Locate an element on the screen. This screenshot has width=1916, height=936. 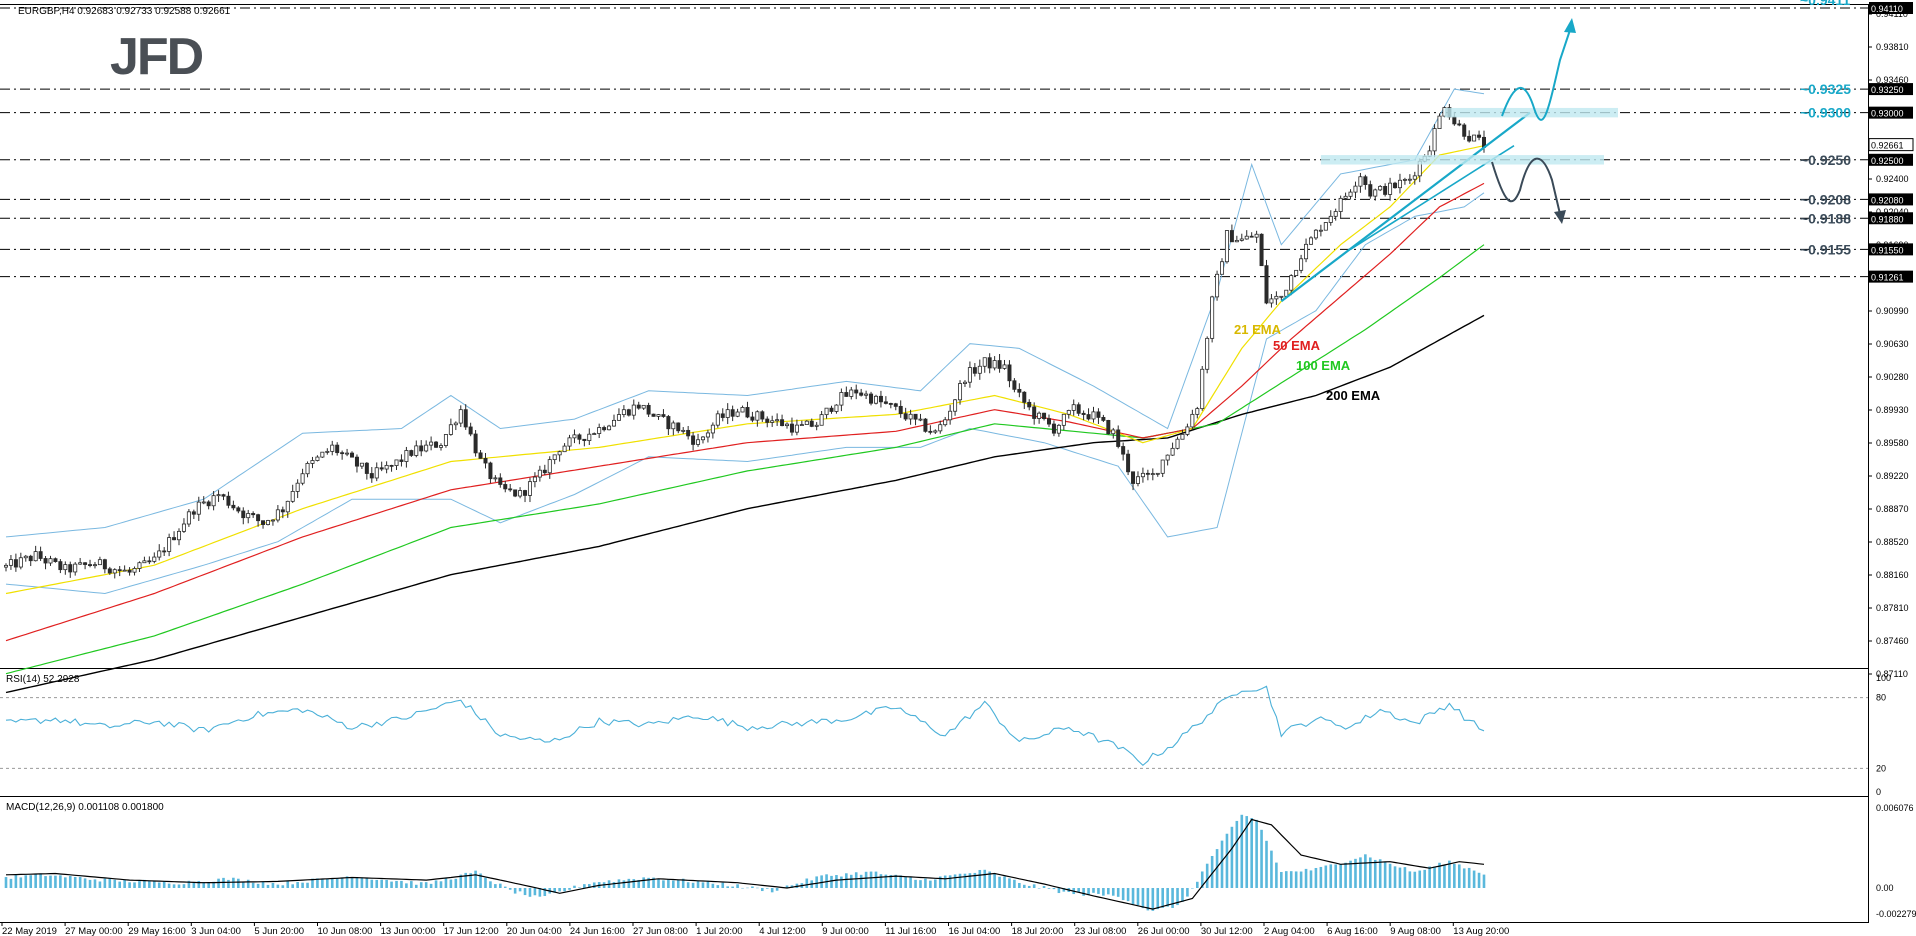
uptrend-line is located at coordinates (1405, 207).